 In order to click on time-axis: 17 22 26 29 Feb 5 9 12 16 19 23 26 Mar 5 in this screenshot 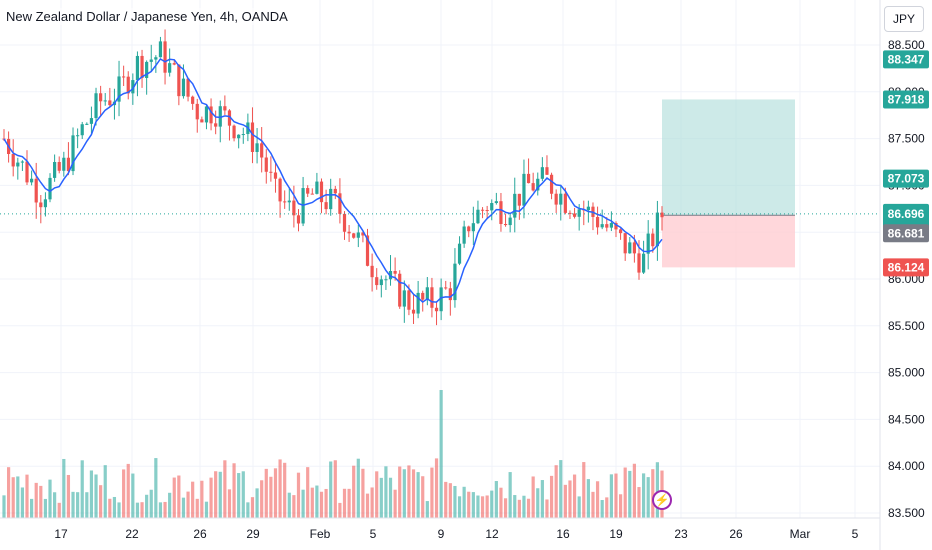, I will do `click(440, 529)`.